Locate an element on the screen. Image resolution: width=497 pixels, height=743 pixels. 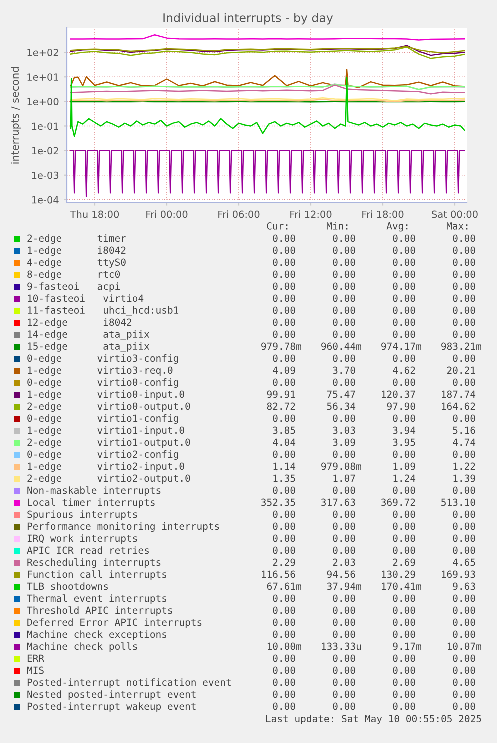
legend-label: 2-edge virtio1-output.0 is located at coordinates (109, 443).